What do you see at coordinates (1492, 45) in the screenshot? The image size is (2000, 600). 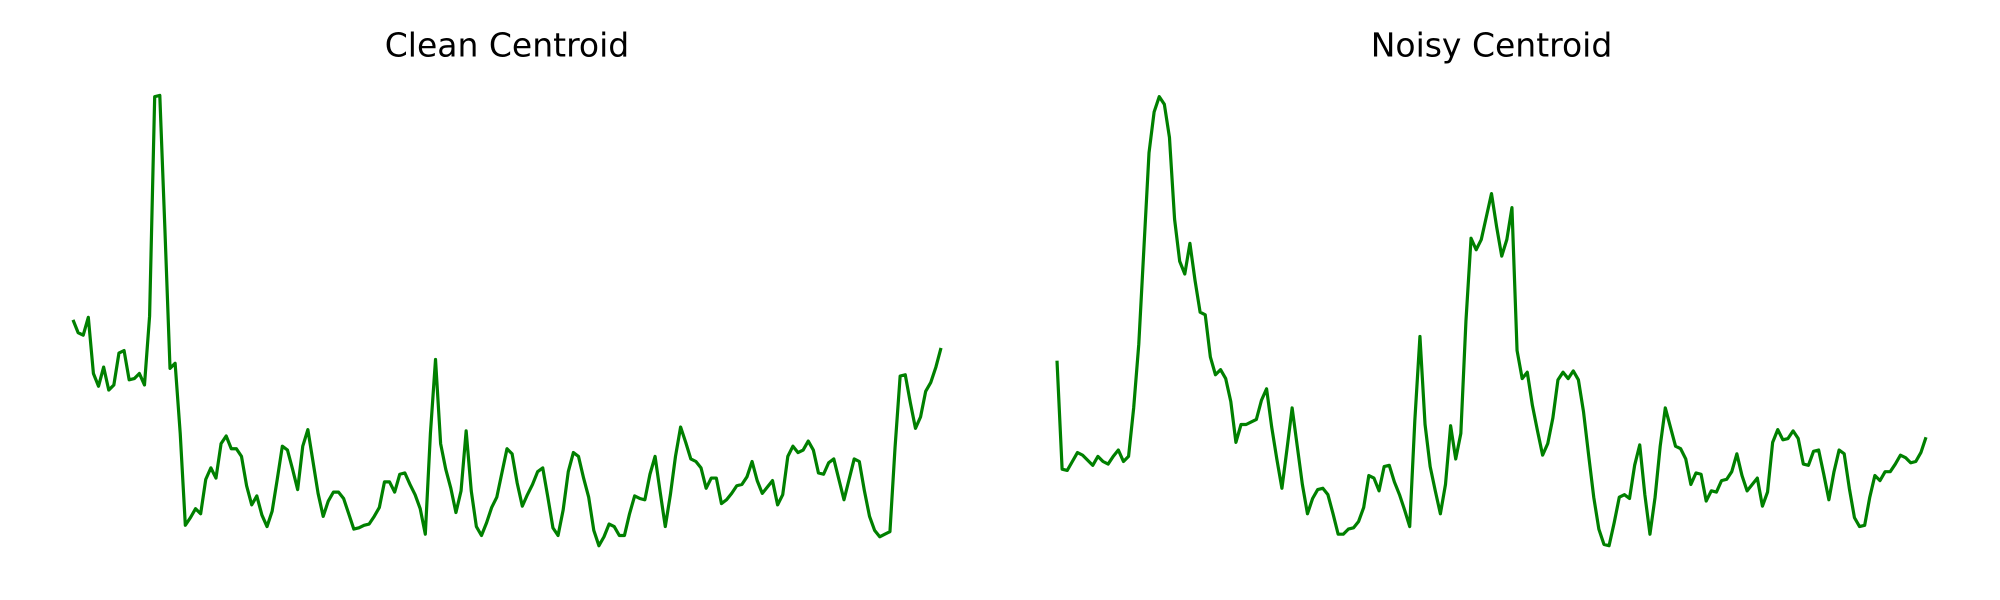 I see `chart-title: Noisy Centroid` at bounding box center [1492, 45].